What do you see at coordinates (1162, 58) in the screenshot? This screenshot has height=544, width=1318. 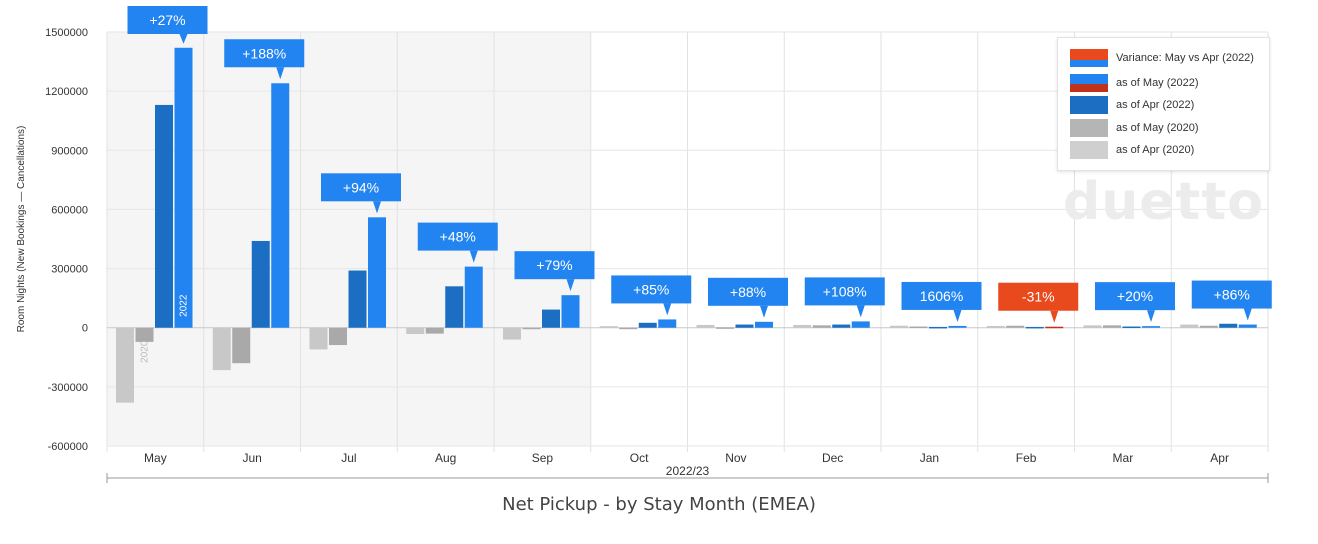 I see `legend-item-variance: Variance: May vs Apr (2022)` at bounding box center [1162, 58].